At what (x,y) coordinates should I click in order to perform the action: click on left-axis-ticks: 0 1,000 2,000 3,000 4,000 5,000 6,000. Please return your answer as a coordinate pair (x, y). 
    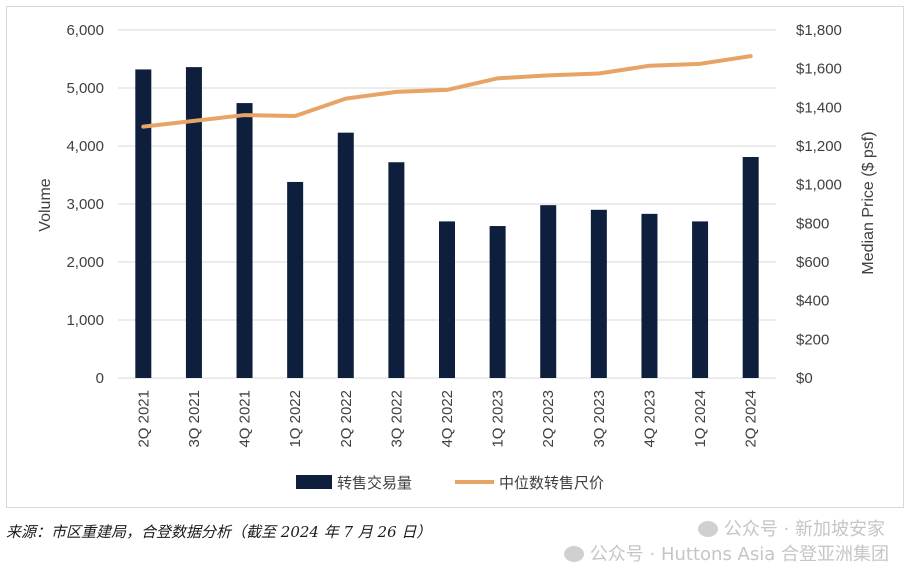
    Looking at the image, I should click on (85, 204).